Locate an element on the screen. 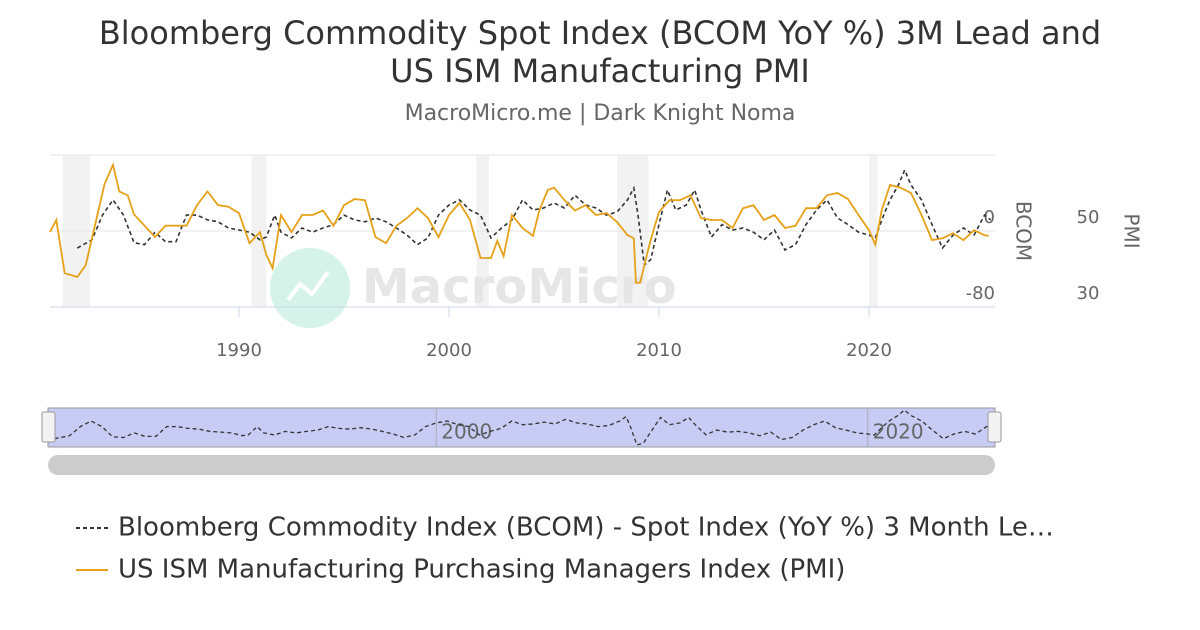 This screenshot has width=1200, height=630. y2-tick-label: 30 is located at coordinates (1088, 293).